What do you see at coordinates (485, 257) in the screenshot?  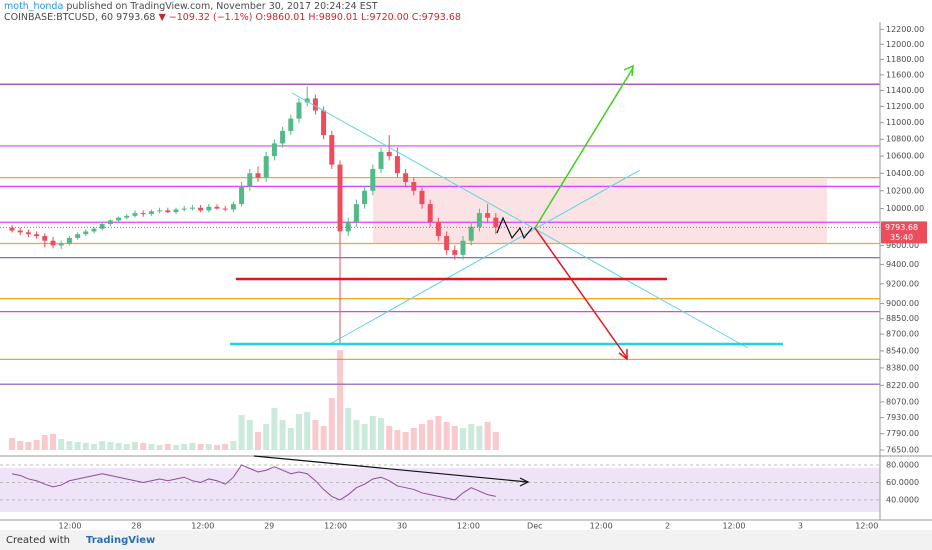 I see `trend-line` at bounding box center [485, 257].